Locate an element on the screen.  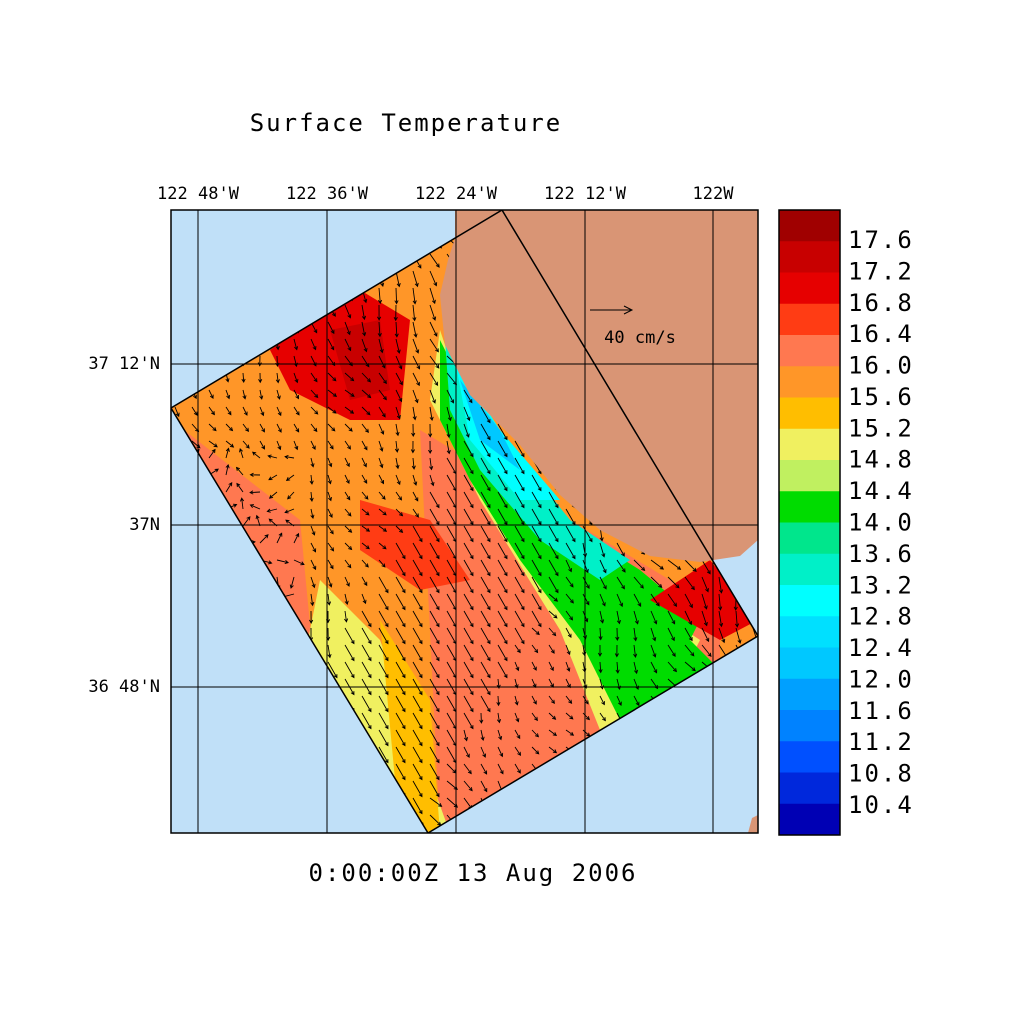
colorbar-label: 14.8 is located at coordinates (881, 460).